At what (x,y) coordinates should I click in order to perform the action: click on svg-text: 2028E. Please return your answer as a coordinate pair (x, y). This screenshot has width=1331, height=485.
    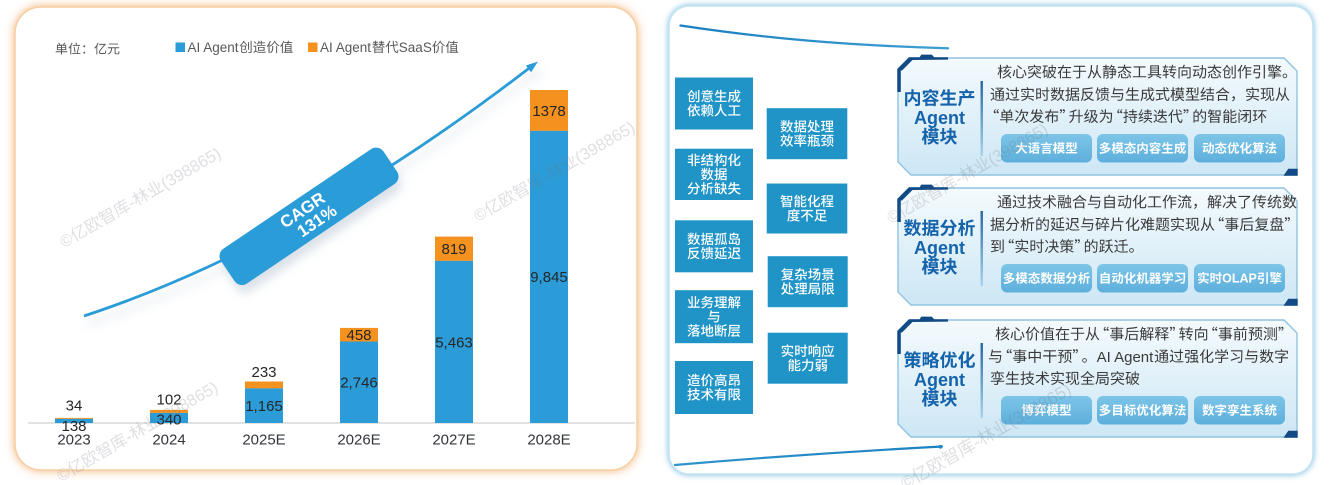
    Looking at the image, I should click on (548, 440).